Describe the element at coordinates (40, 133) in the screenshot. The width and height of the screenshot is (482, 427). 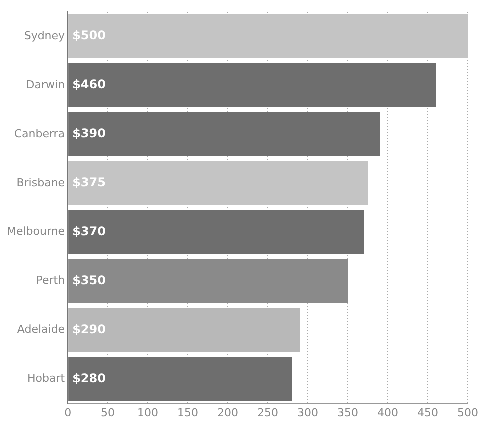
I see `y-tick-label: Canberra` at that location.